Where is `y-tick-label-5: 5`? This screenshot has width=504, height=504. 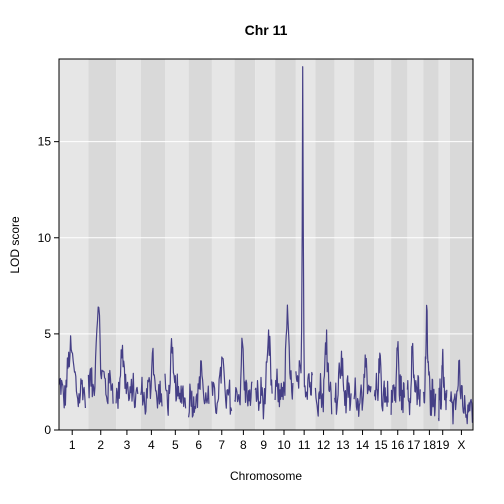 y-tick-label-5: 5 is located at coordinates (47, 334).